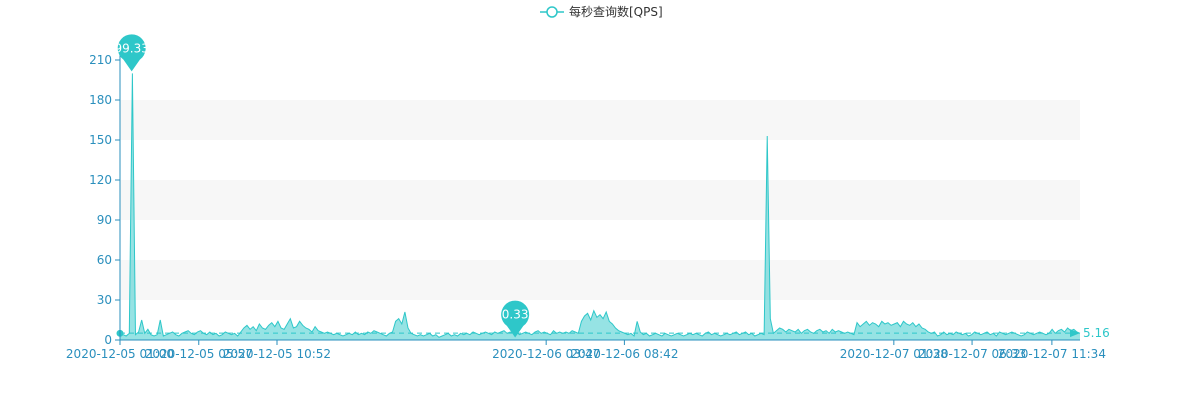 Image resolution: width=1200 pixels, height=400 pixels. What do you see at coordinates (552, 12) in the screenshot?
I see `legend-circle-icon` at bounding box center [552, 12].